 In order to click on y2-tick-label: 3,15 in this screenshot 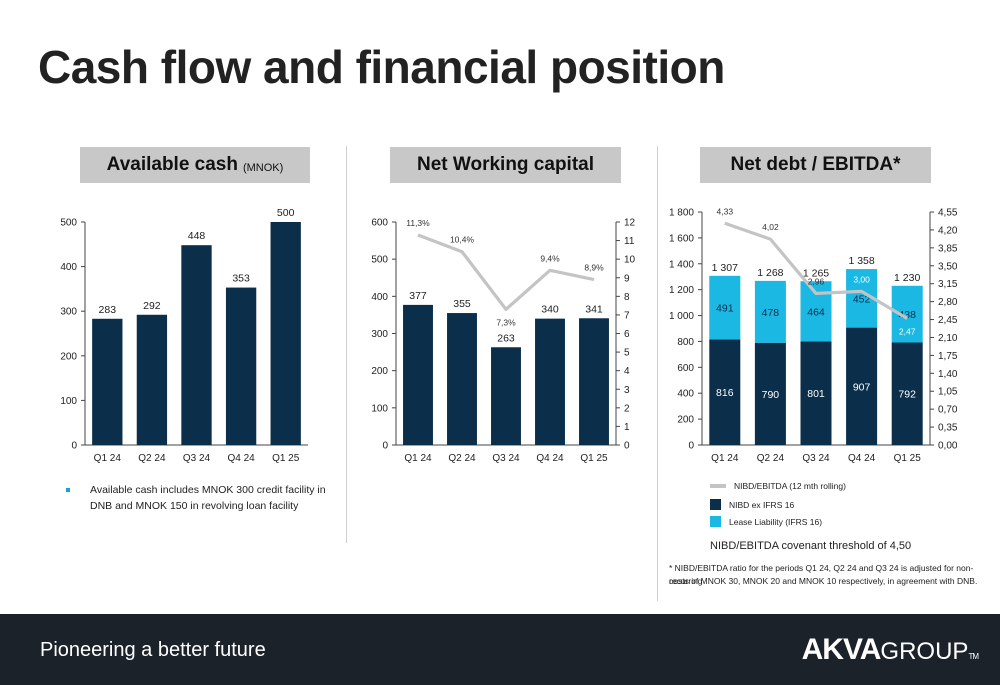, I will do `click(948, 284)`.